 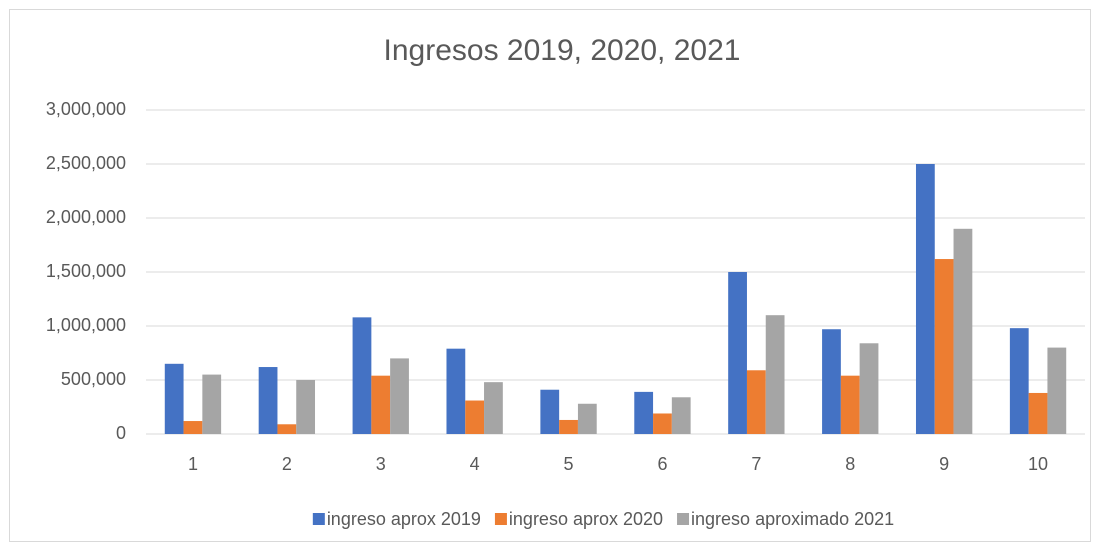 I want to click on x-tick-label: 10, so click(x=1038, y=464).